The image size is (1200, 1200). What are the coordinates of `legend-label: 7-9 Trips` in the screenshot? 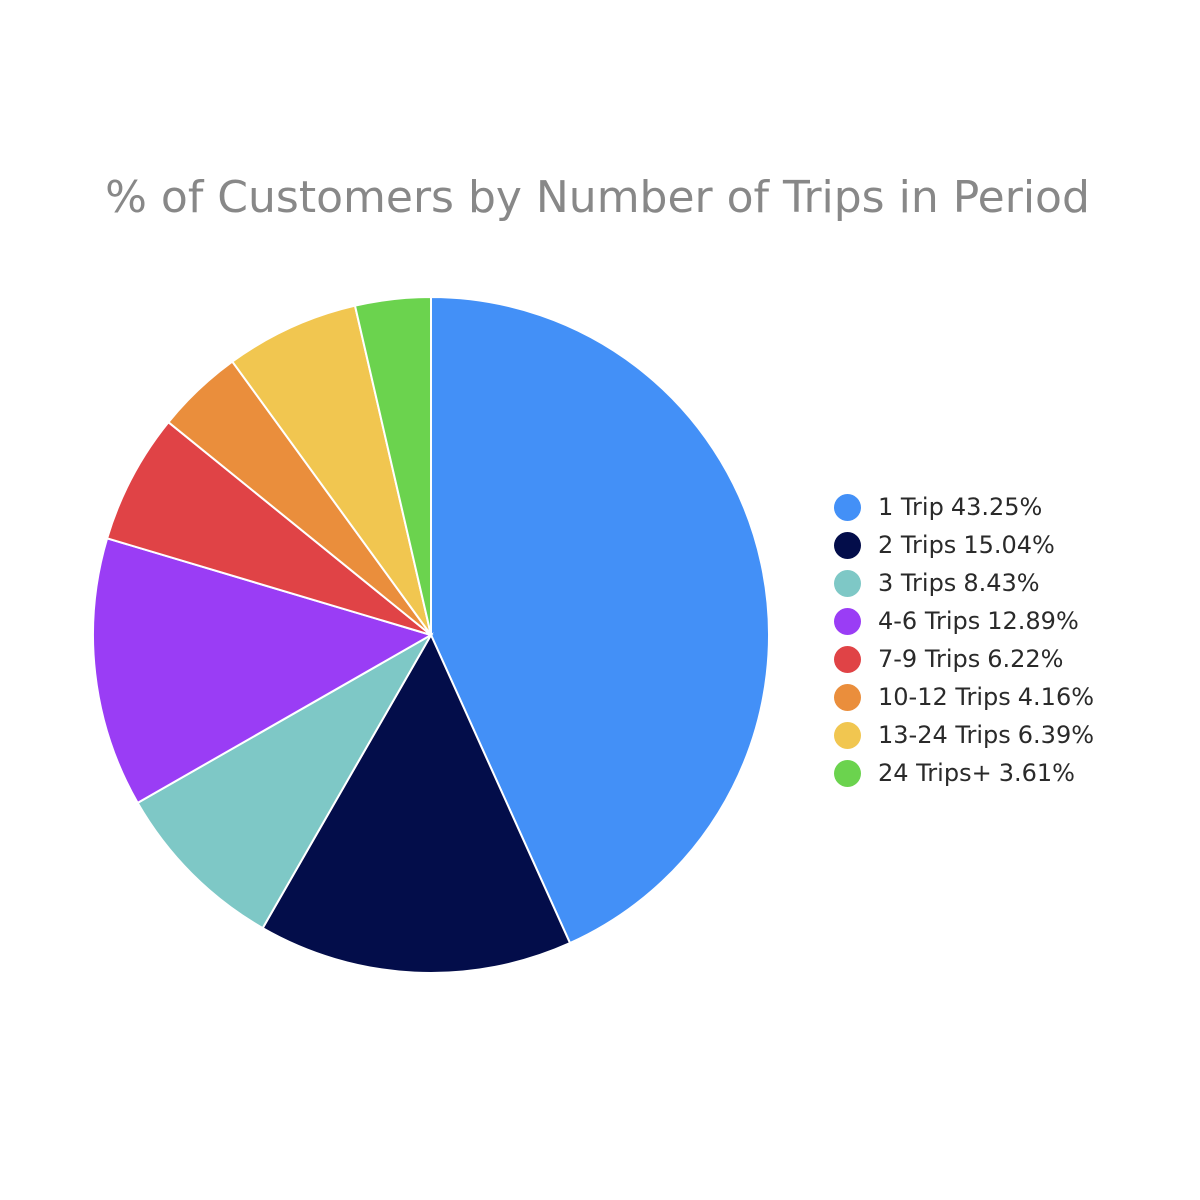 It's located at (929, 659).